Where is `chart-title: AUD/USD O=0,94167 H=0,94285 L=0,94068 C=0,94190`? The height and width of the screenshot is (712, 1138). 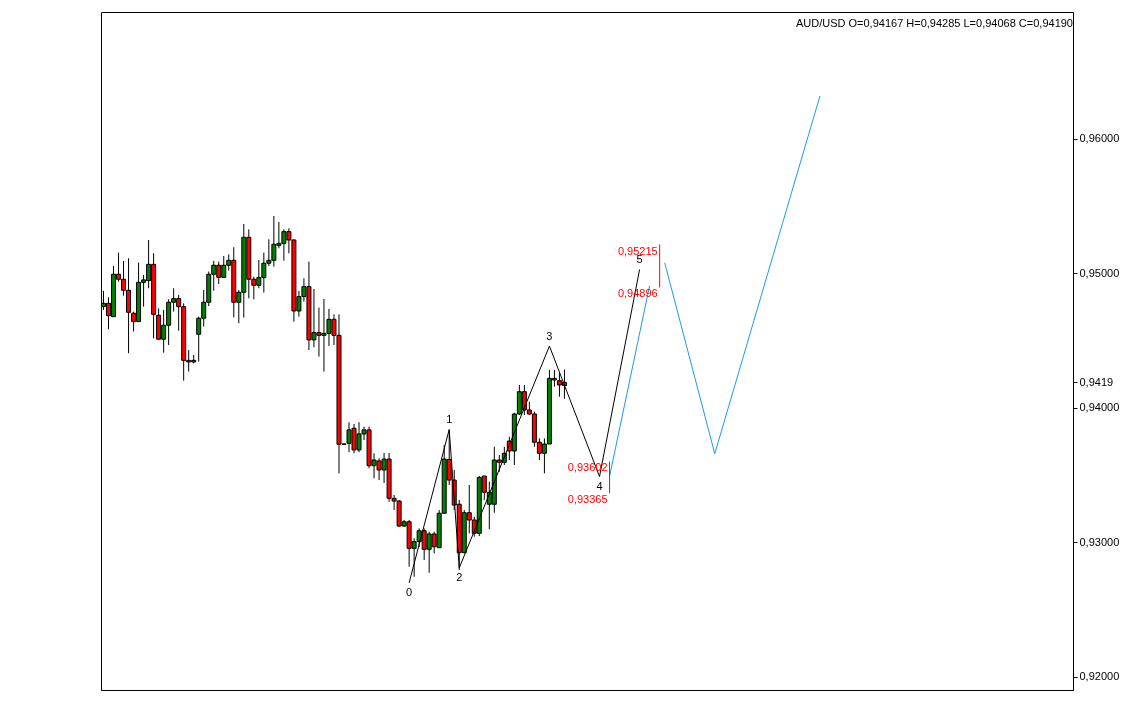 chart-title: AUD/USD O=0,94167 H=0,94285 L=0,94068 C=0,94190 is located at coordinates (934, 23).